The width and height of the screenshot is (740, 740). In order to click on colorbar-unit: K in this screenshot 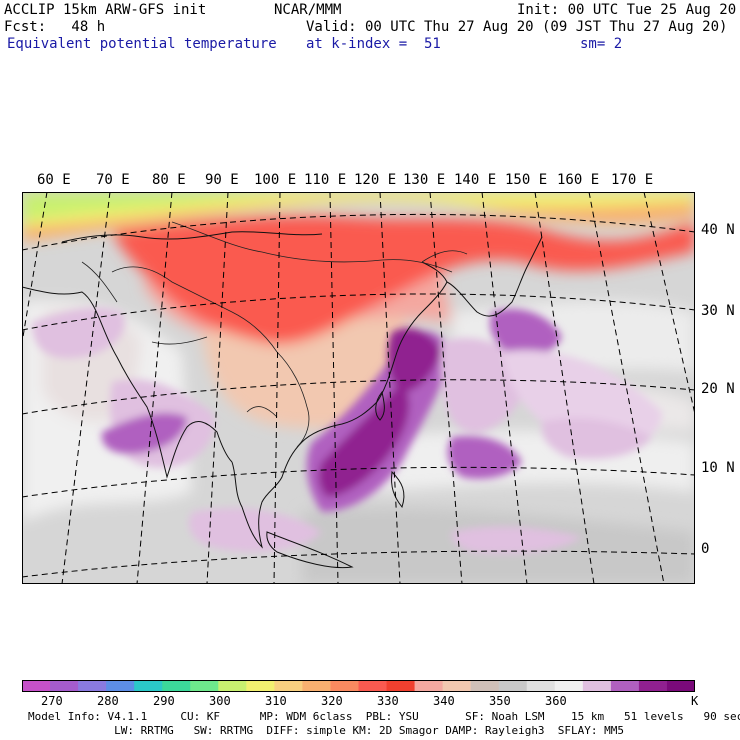, I will do `click(695, 701)`.